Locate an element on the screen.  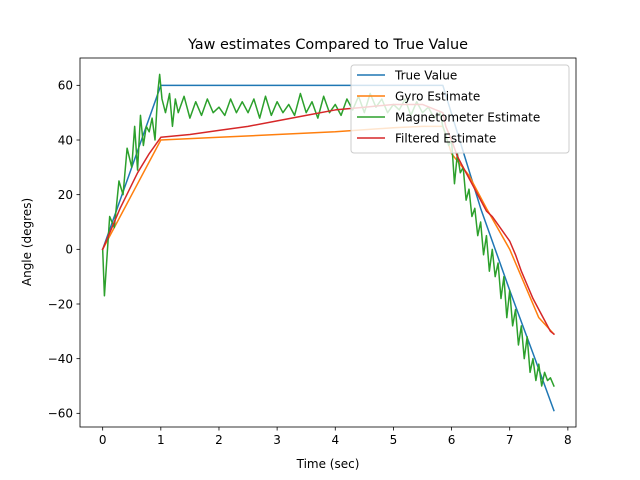
x-tick-label: 8 is located at coordinates (568, 440).